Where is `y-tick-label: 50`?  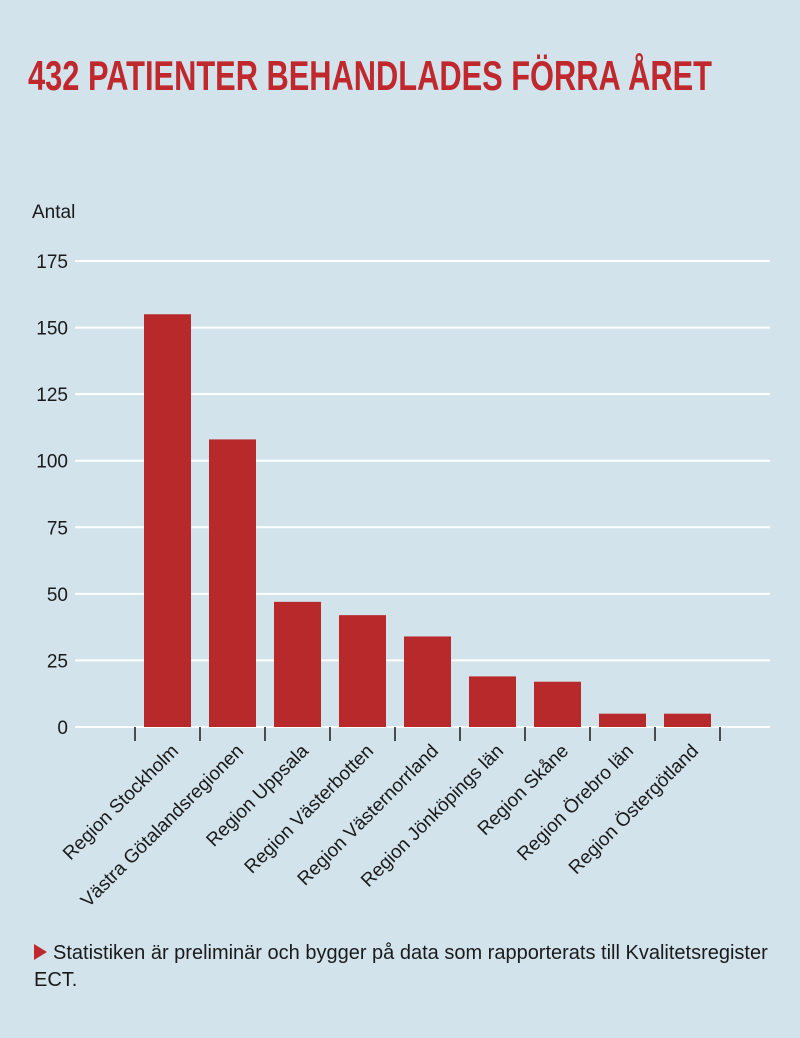
y-tick-label: 50 is located at coordinates (57, 595).